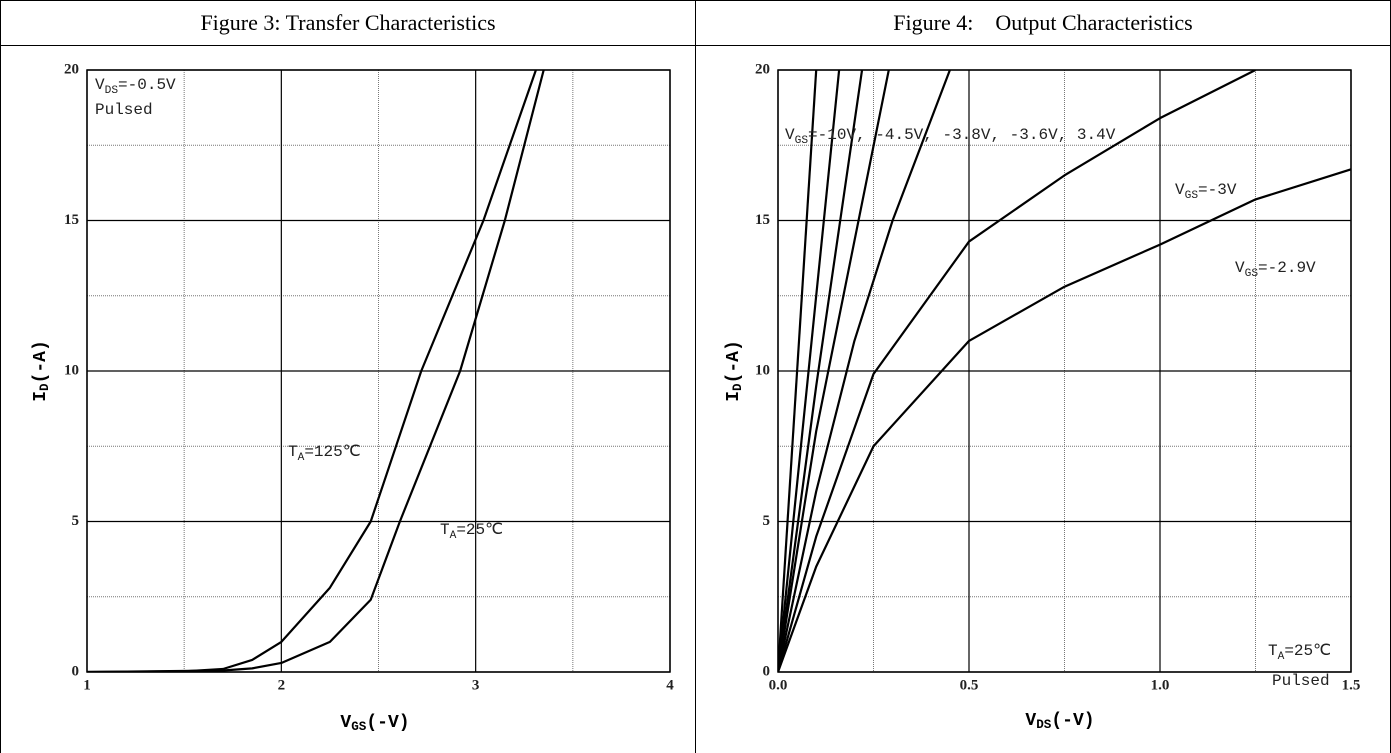 The image size is (1391, 753). I want to click on annotation: TA=125℃, so click(324, 453).